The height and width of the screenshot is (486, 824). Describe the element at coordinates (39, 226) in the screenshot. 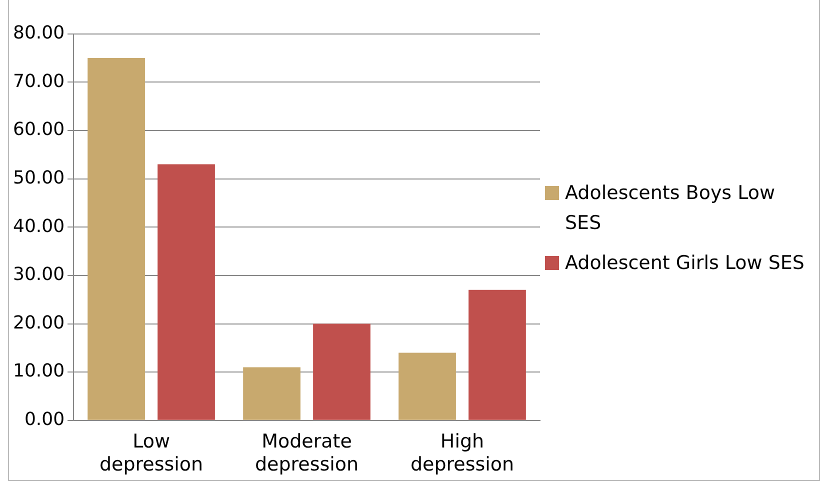

I see `y-tick-label: 40.00` at that location.